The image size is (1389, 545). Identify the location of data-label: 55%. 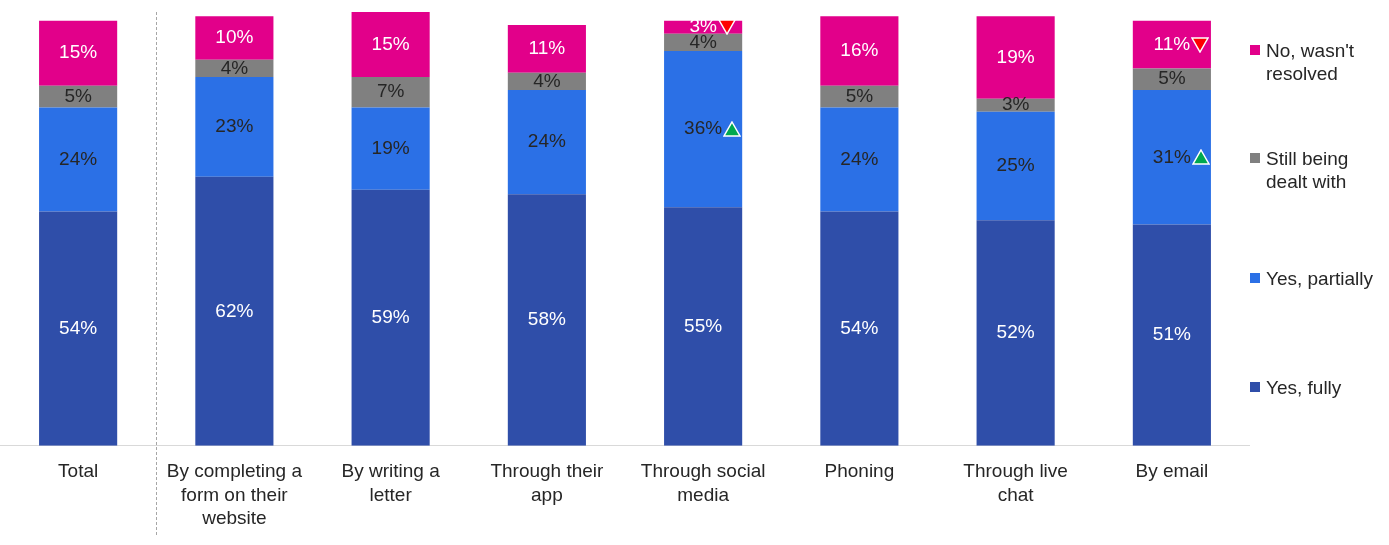
(703, 325).